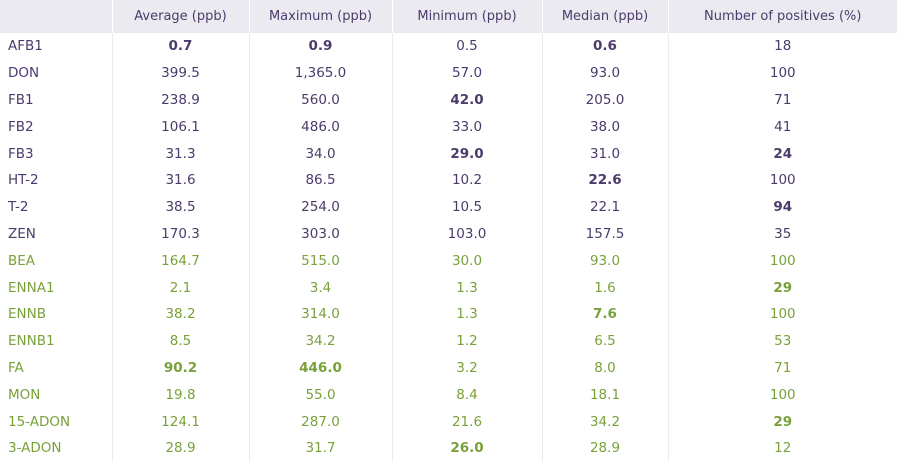 This screenshot has height=474, width=900. Describe the element at coordinates (466, 127) in the screenshot. I see `cell-minimum: 33.0` at that location.